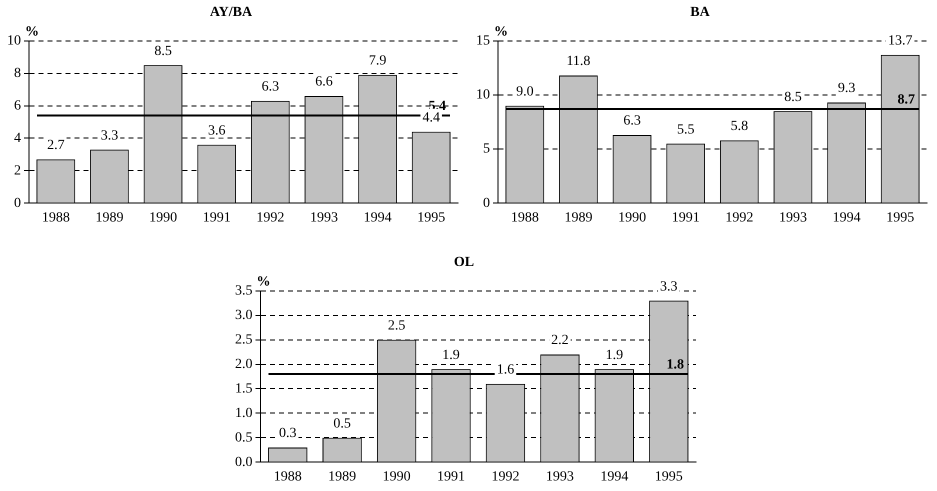 Image resolution: width=937 pixels, height=491 pixels. I want to click on y-tick-label: 15, so click(483, 40).